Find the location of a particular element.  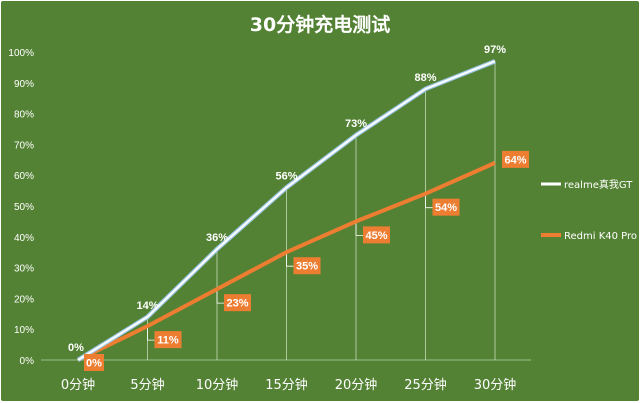

data-label-redmi: 23% is located at coordinates (237, 304).